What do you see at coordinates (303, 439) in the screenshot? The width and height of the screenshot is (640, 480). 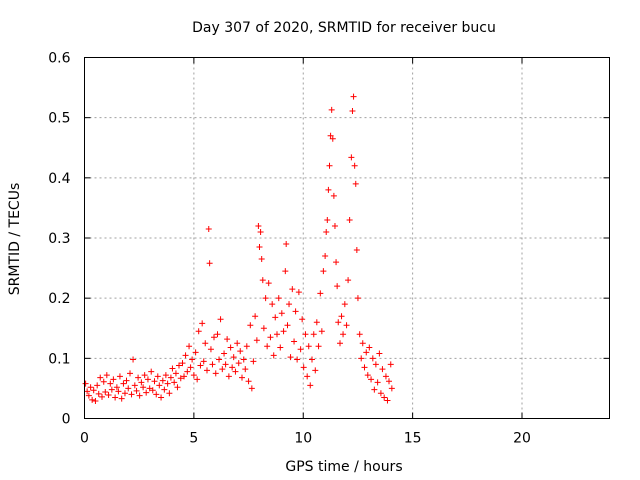 I see `x-tick-label: 10` at bounding box center [303, 439].